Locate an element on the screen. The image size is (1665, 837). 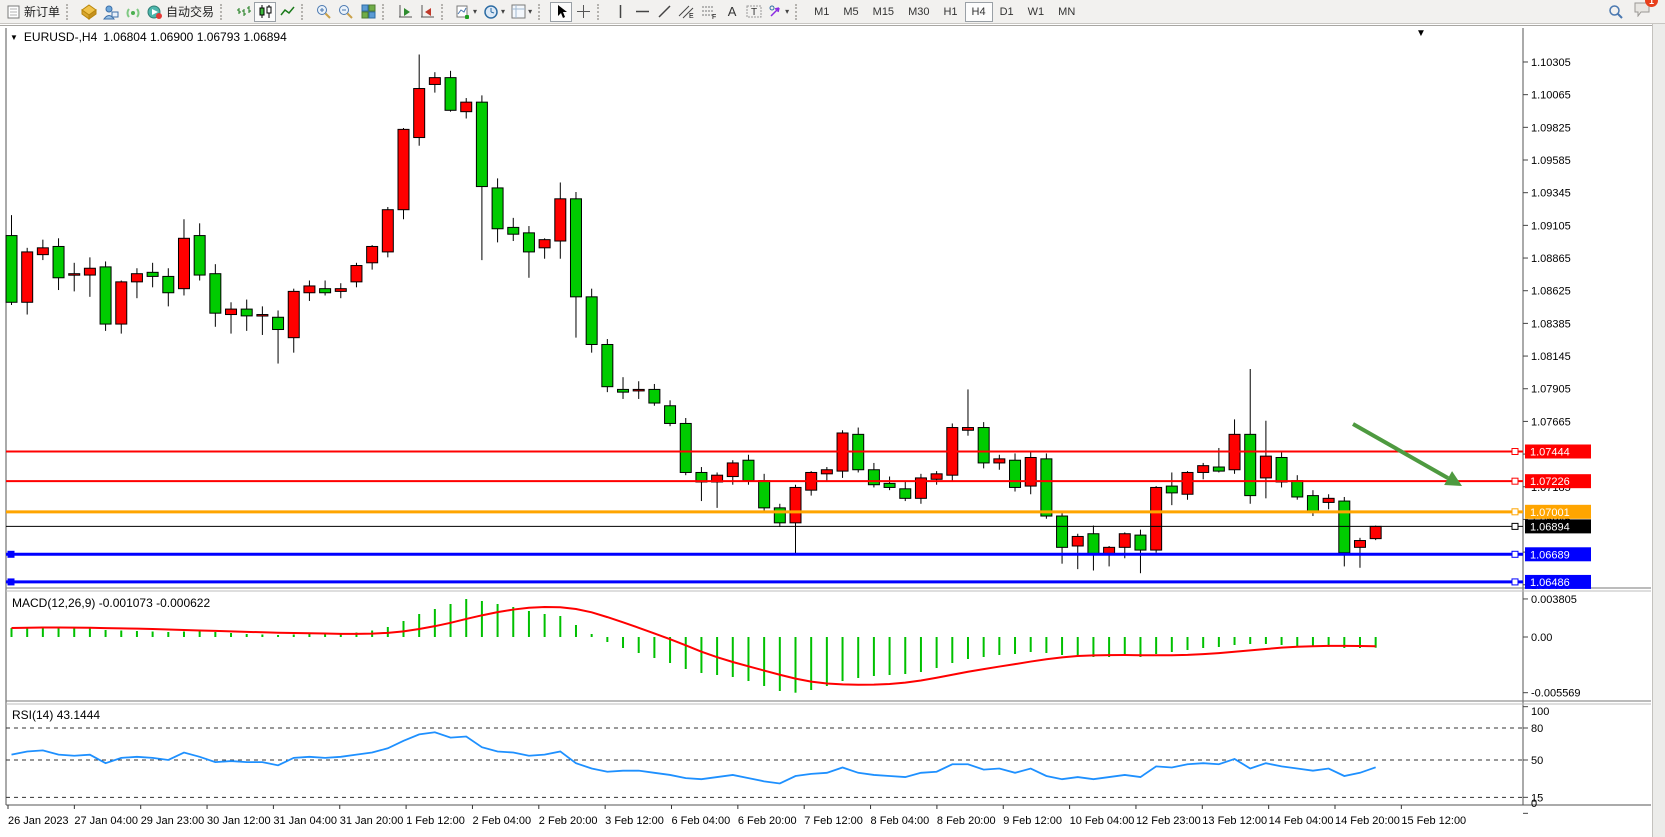
timeframe-H1: H1 is located at coordinates (950, 11).